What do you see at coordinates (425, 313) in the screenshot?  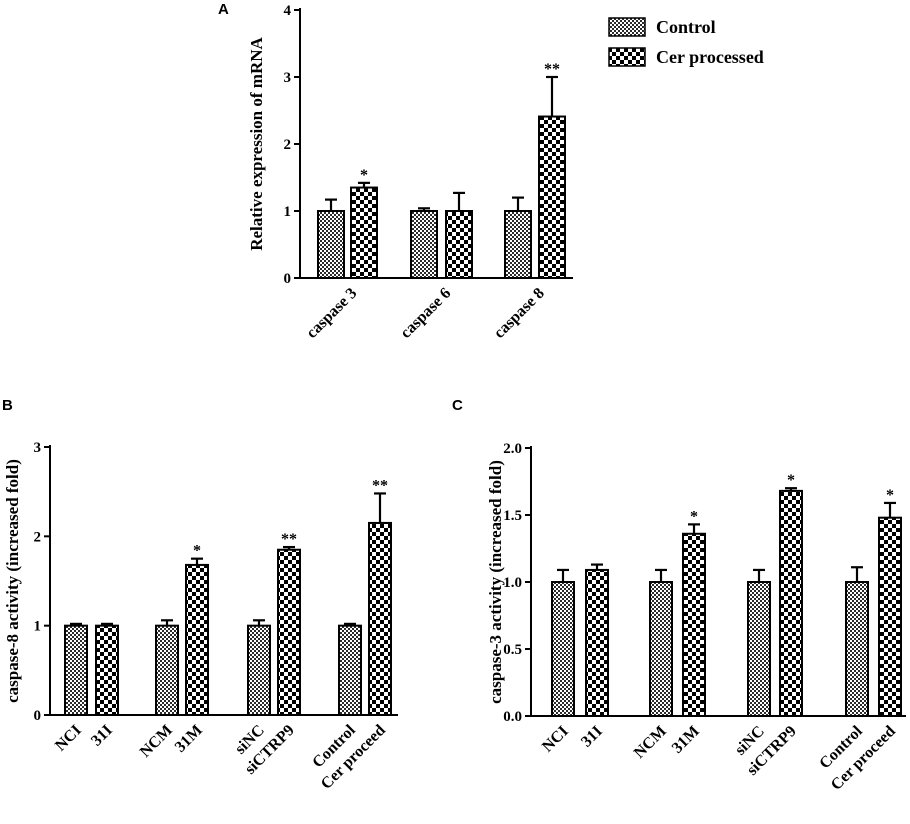 I see `x-category-label: caspase 6` at bounding box center [425, 313].